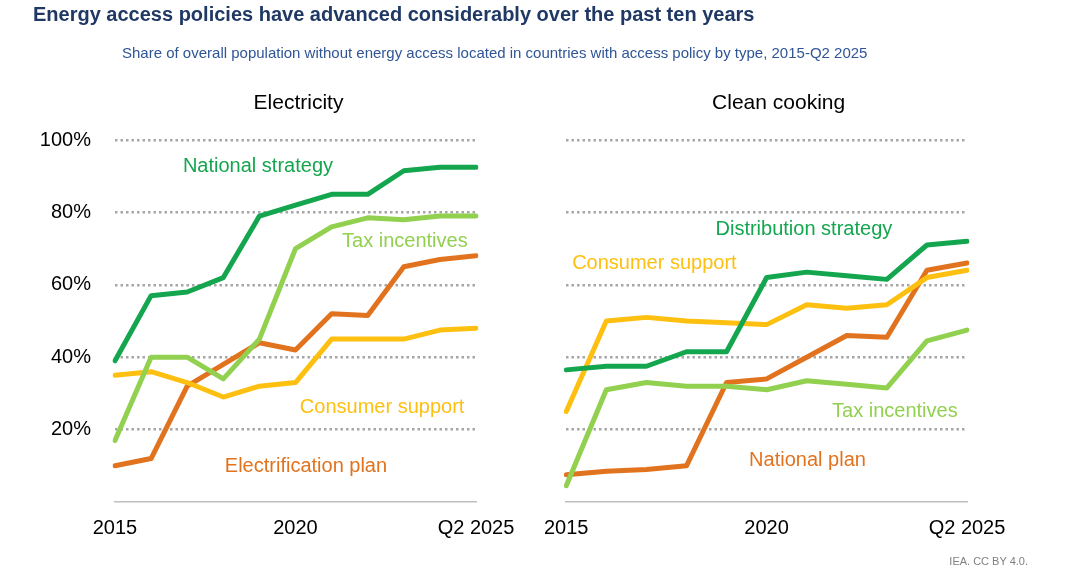  I want to click on y-tick-label: 100%, so click(65, 138).